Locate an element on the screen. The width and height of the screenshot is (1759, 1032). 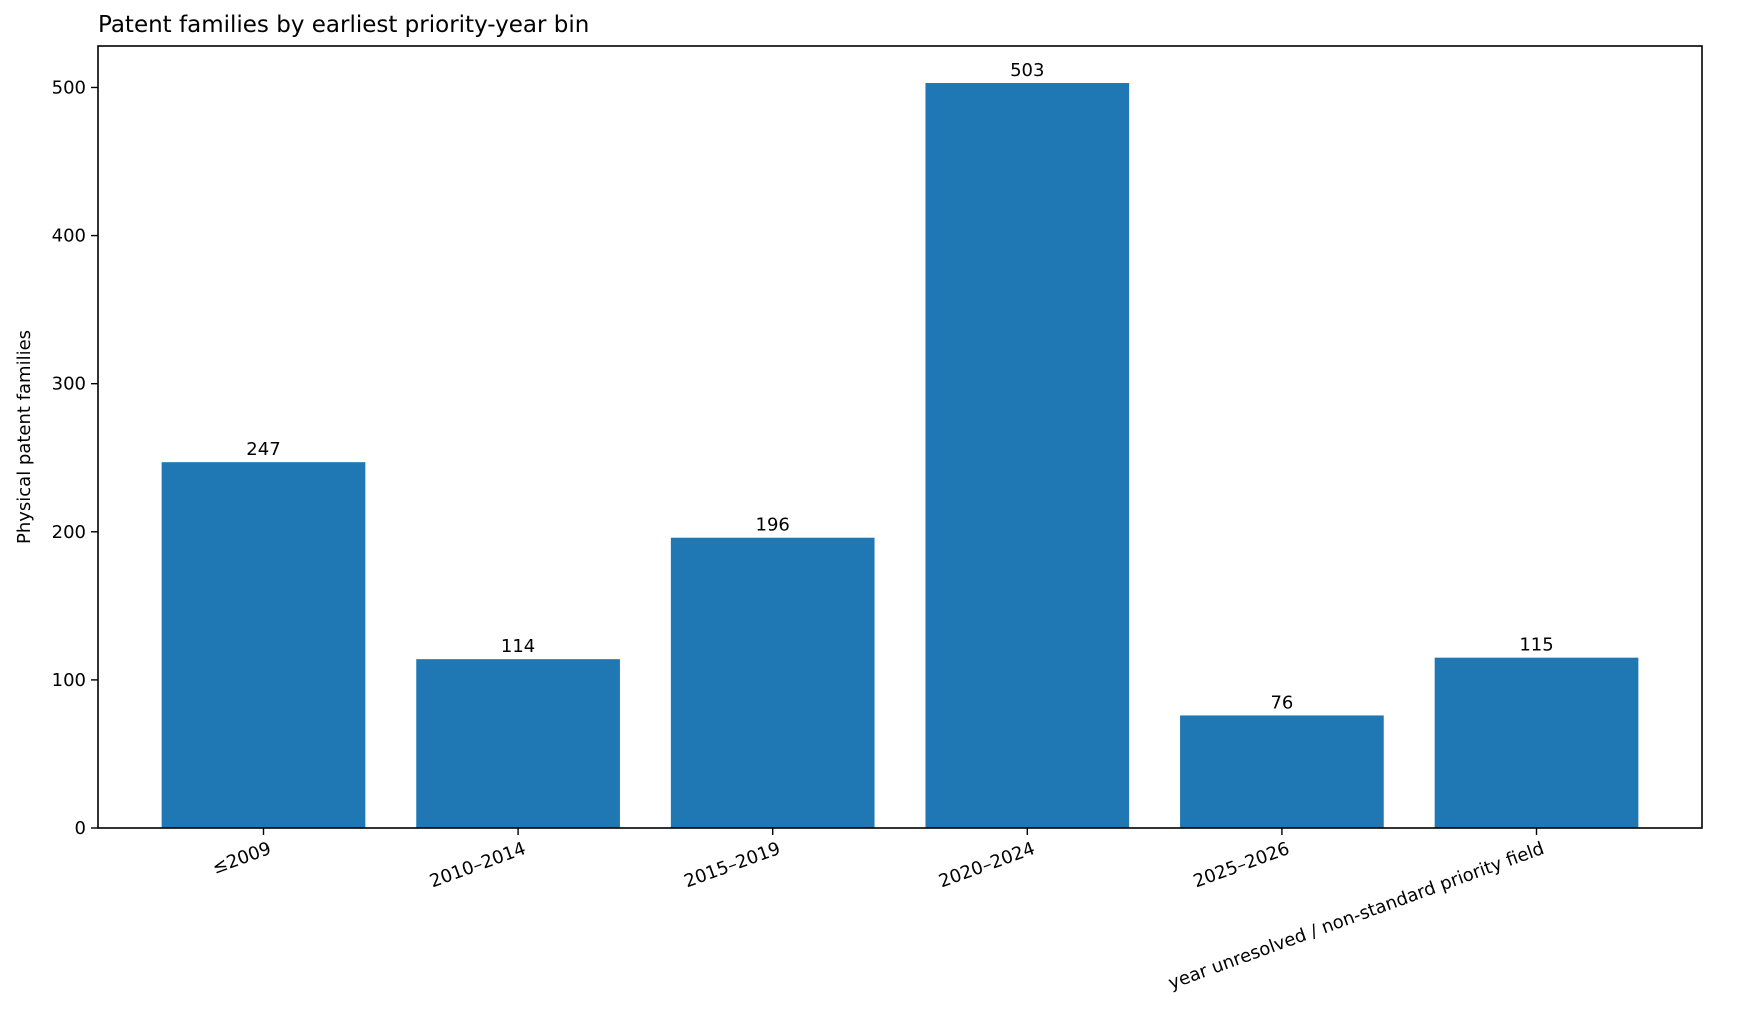
bar-value-label-5: 115 is located at coordinates (1536, 645).